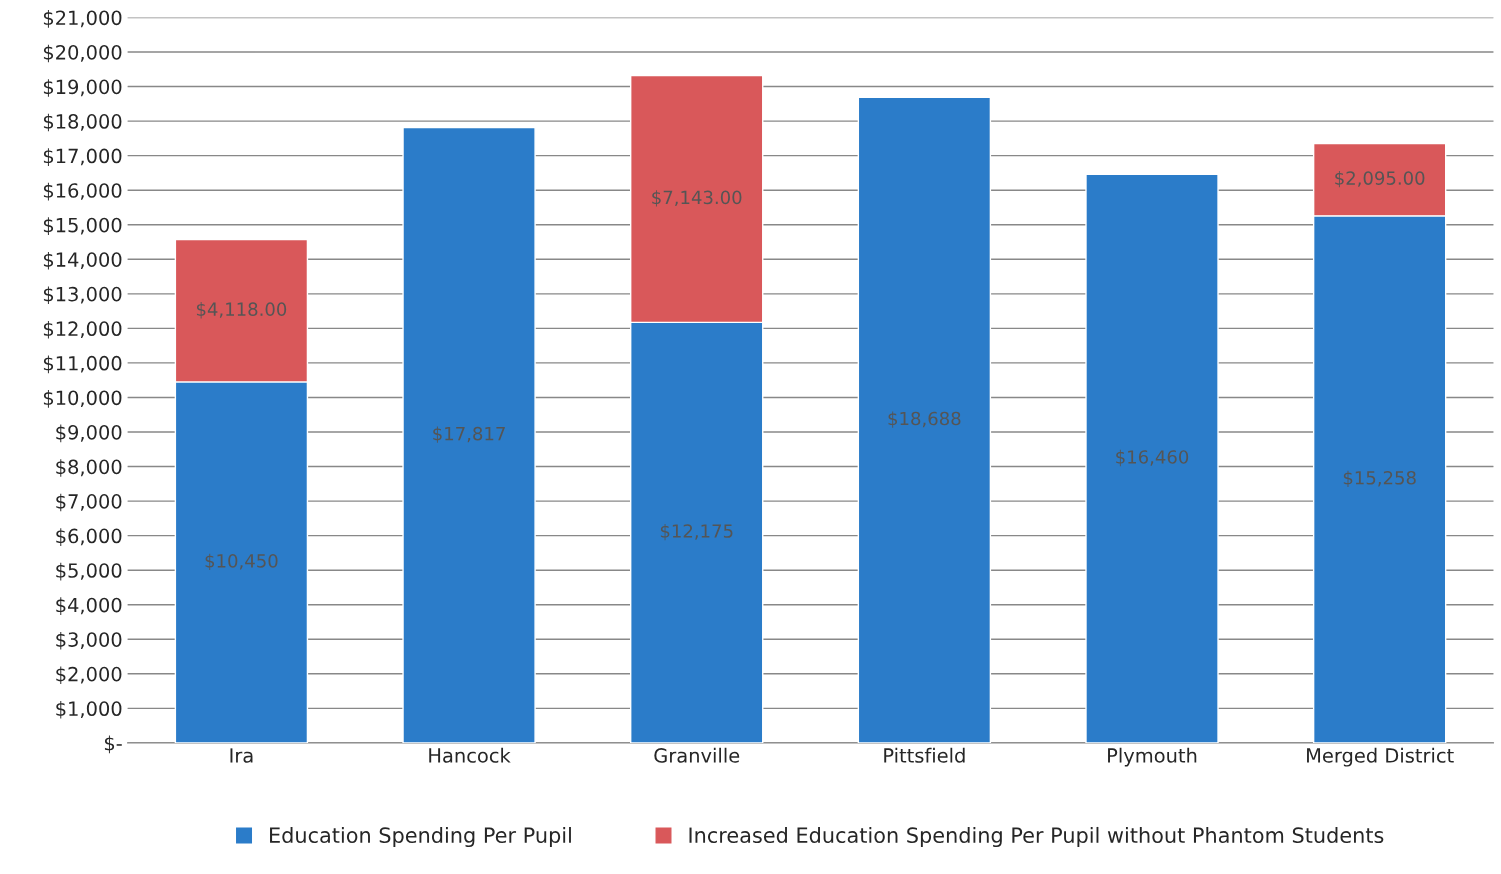 This screenshot has height=874, width=1501. What do you see at coordinates (697, 755) in the screenshot?
I see `x-tick-label: Granville` at bounding box center [697, 755].